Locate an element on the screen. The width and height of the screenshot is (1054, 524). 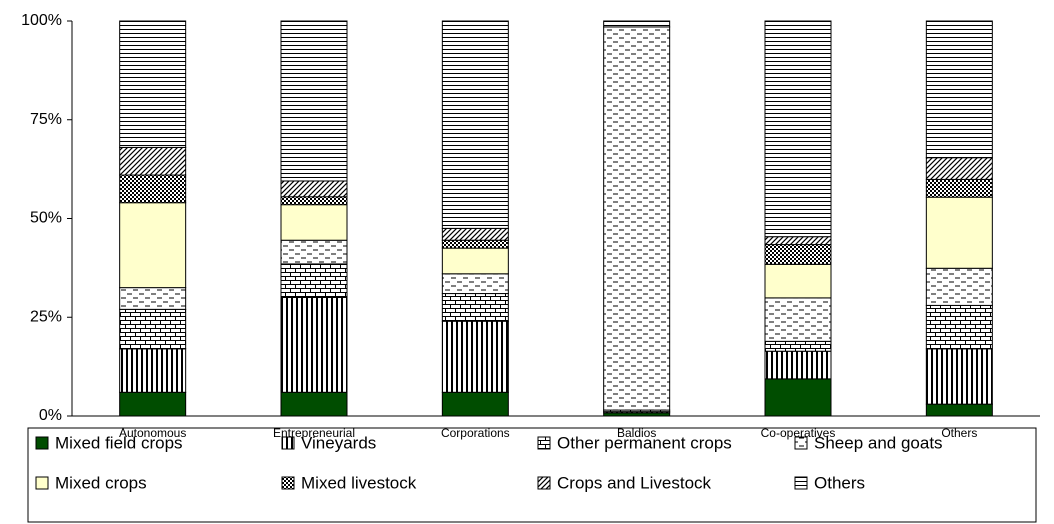
legend-label: Other permanent crops is located at coordinates (644, 442).